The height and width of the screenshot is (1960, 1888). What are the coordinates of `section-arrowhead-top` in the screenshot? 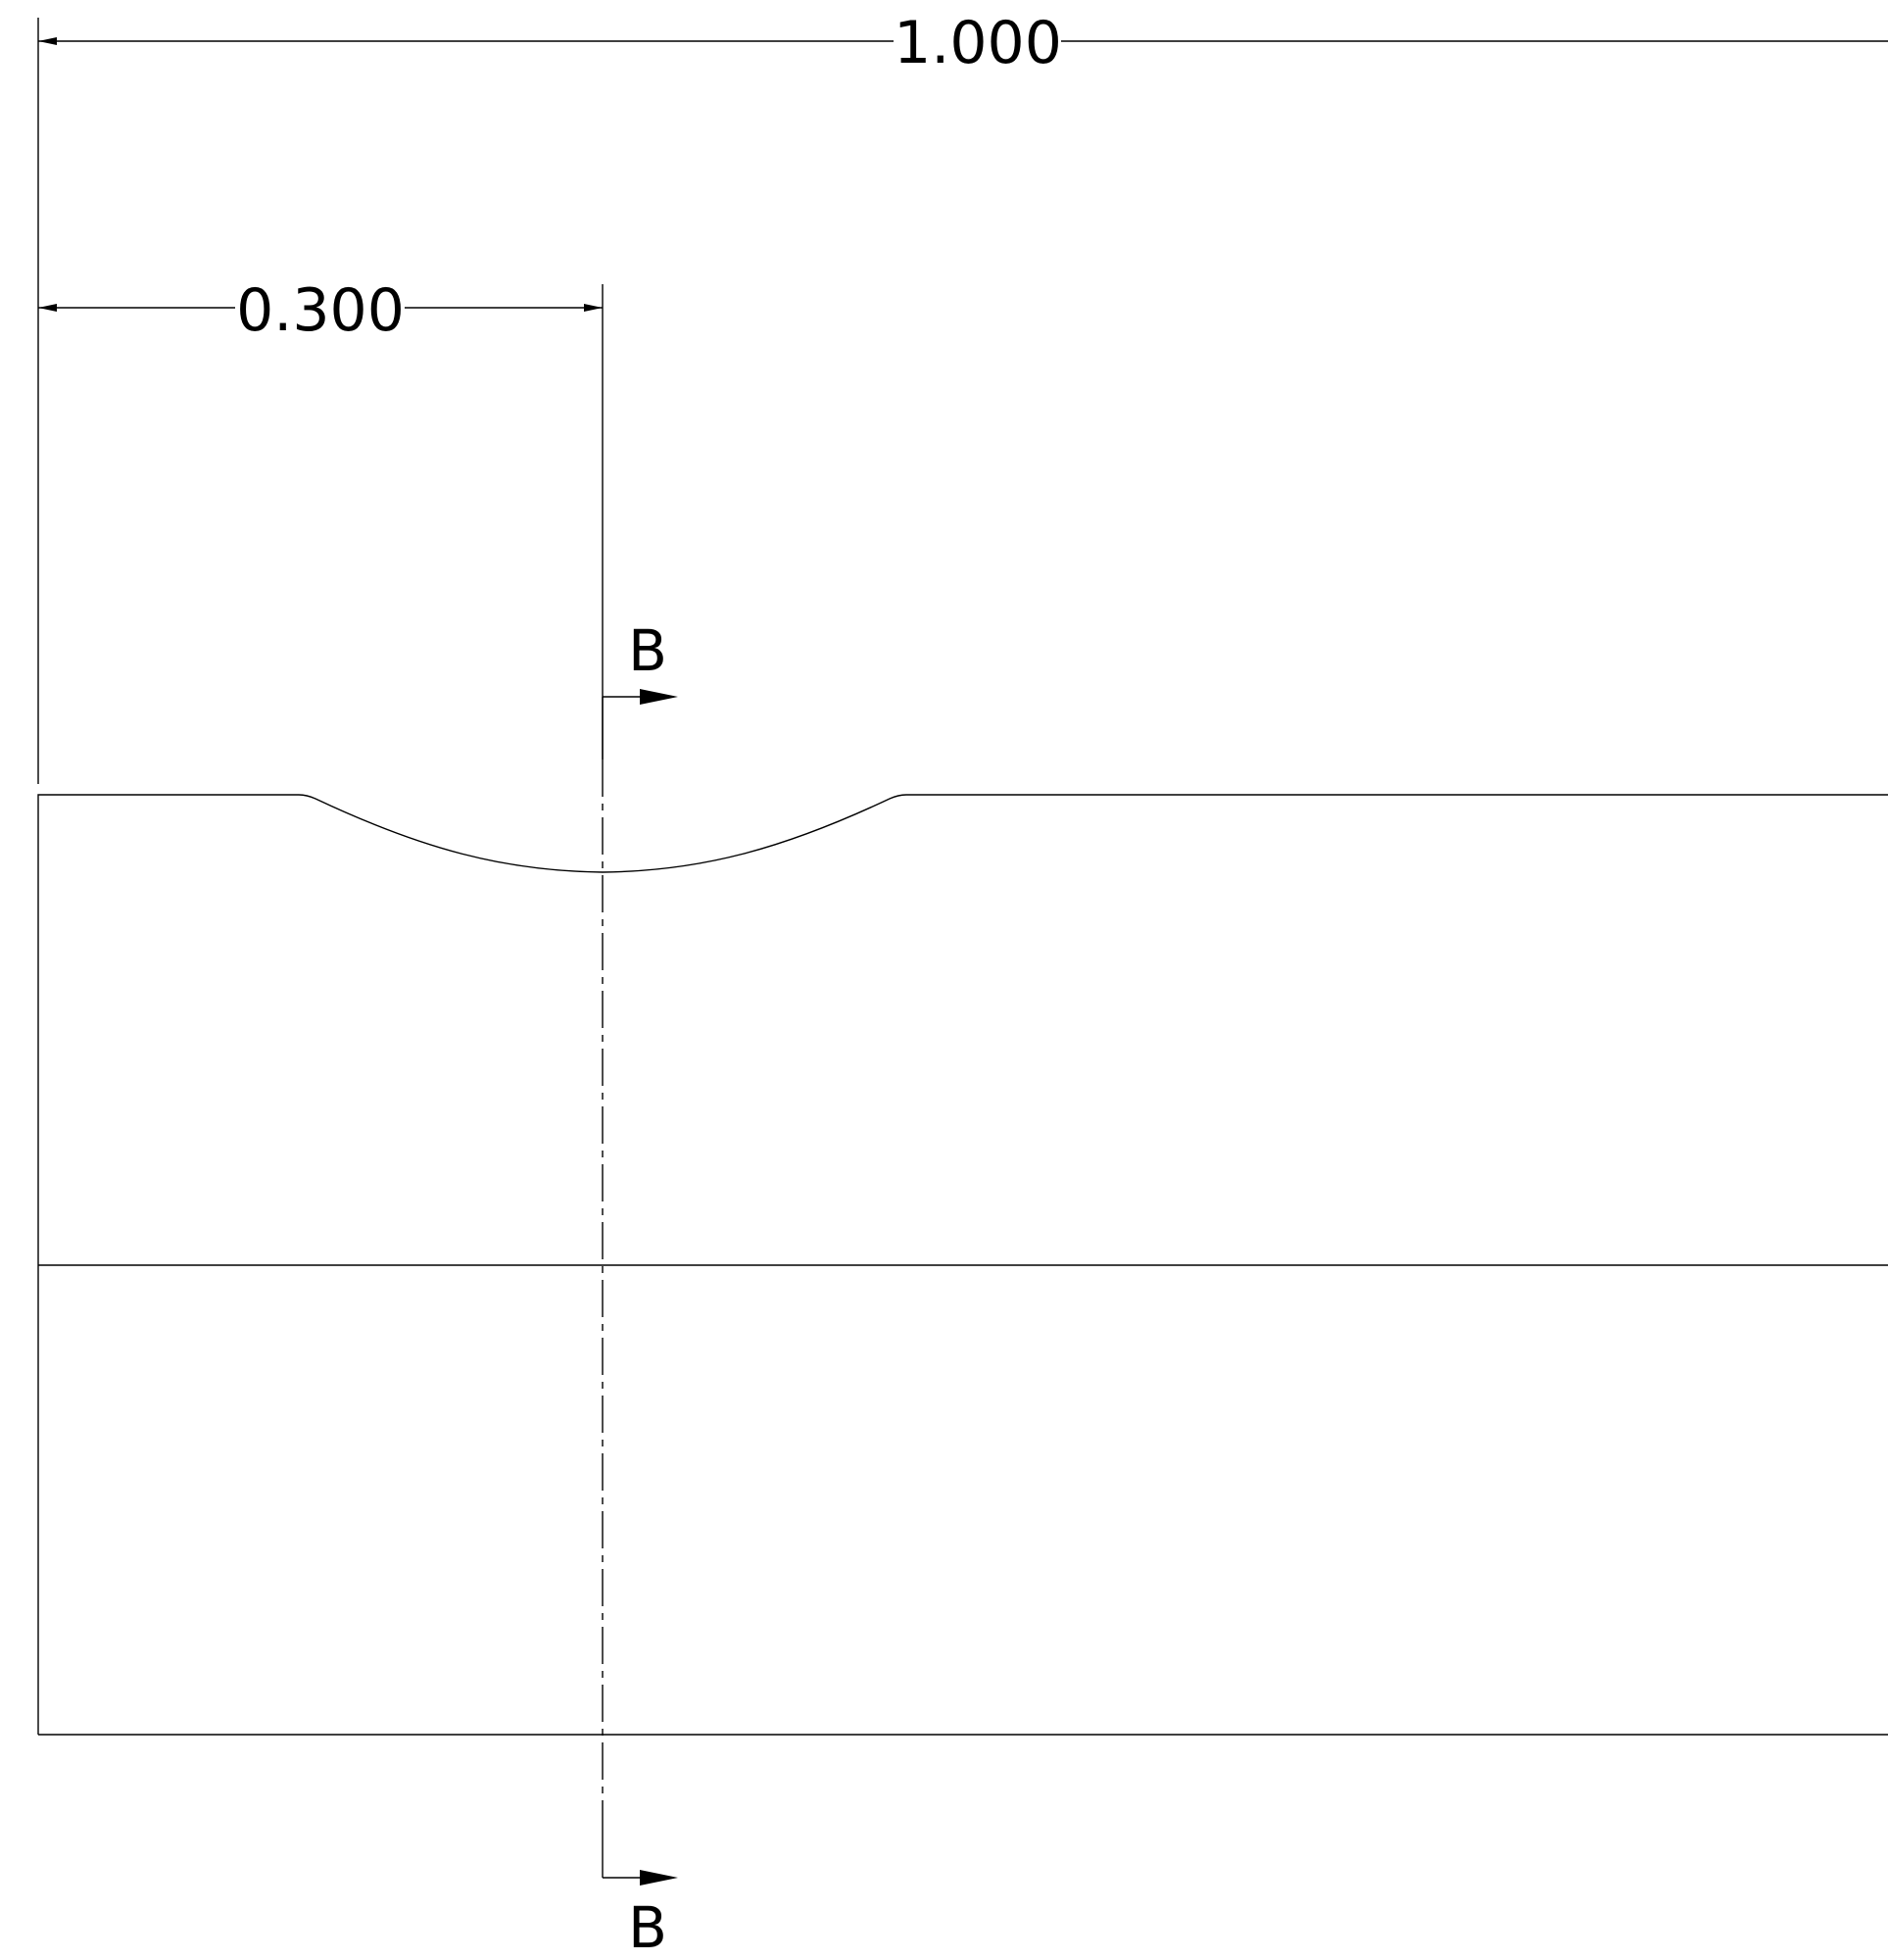 It's located at (659, 697).